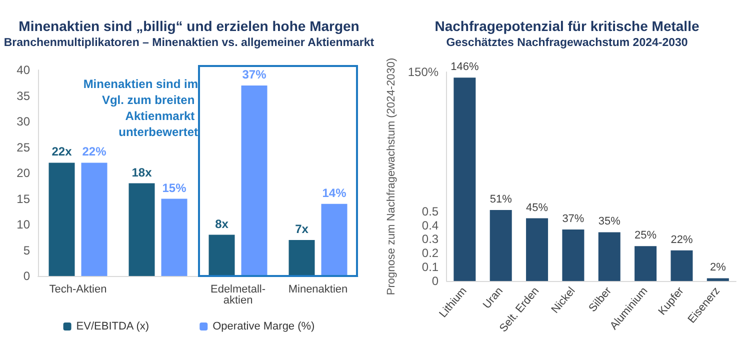  What do you see at coordinates (567, 26) in the screenshot?
I see `chart-title: Nachfragepotenzial für kritische Metalle` at bounding box center [567, 26].